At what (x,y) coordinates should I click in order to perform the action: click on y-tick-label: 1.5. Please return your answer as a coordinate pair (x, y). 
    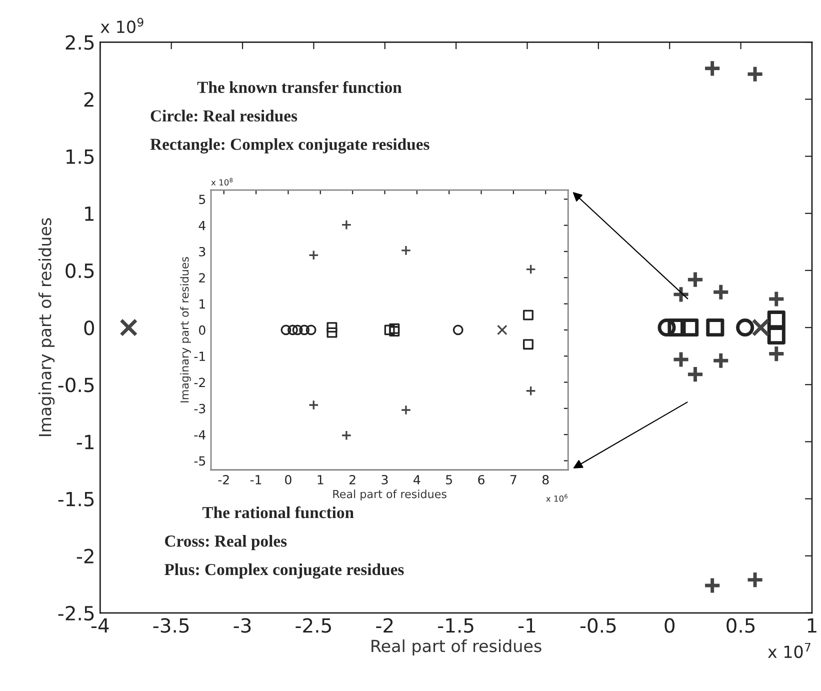
    Looking at the image, I should click on (80, 157).